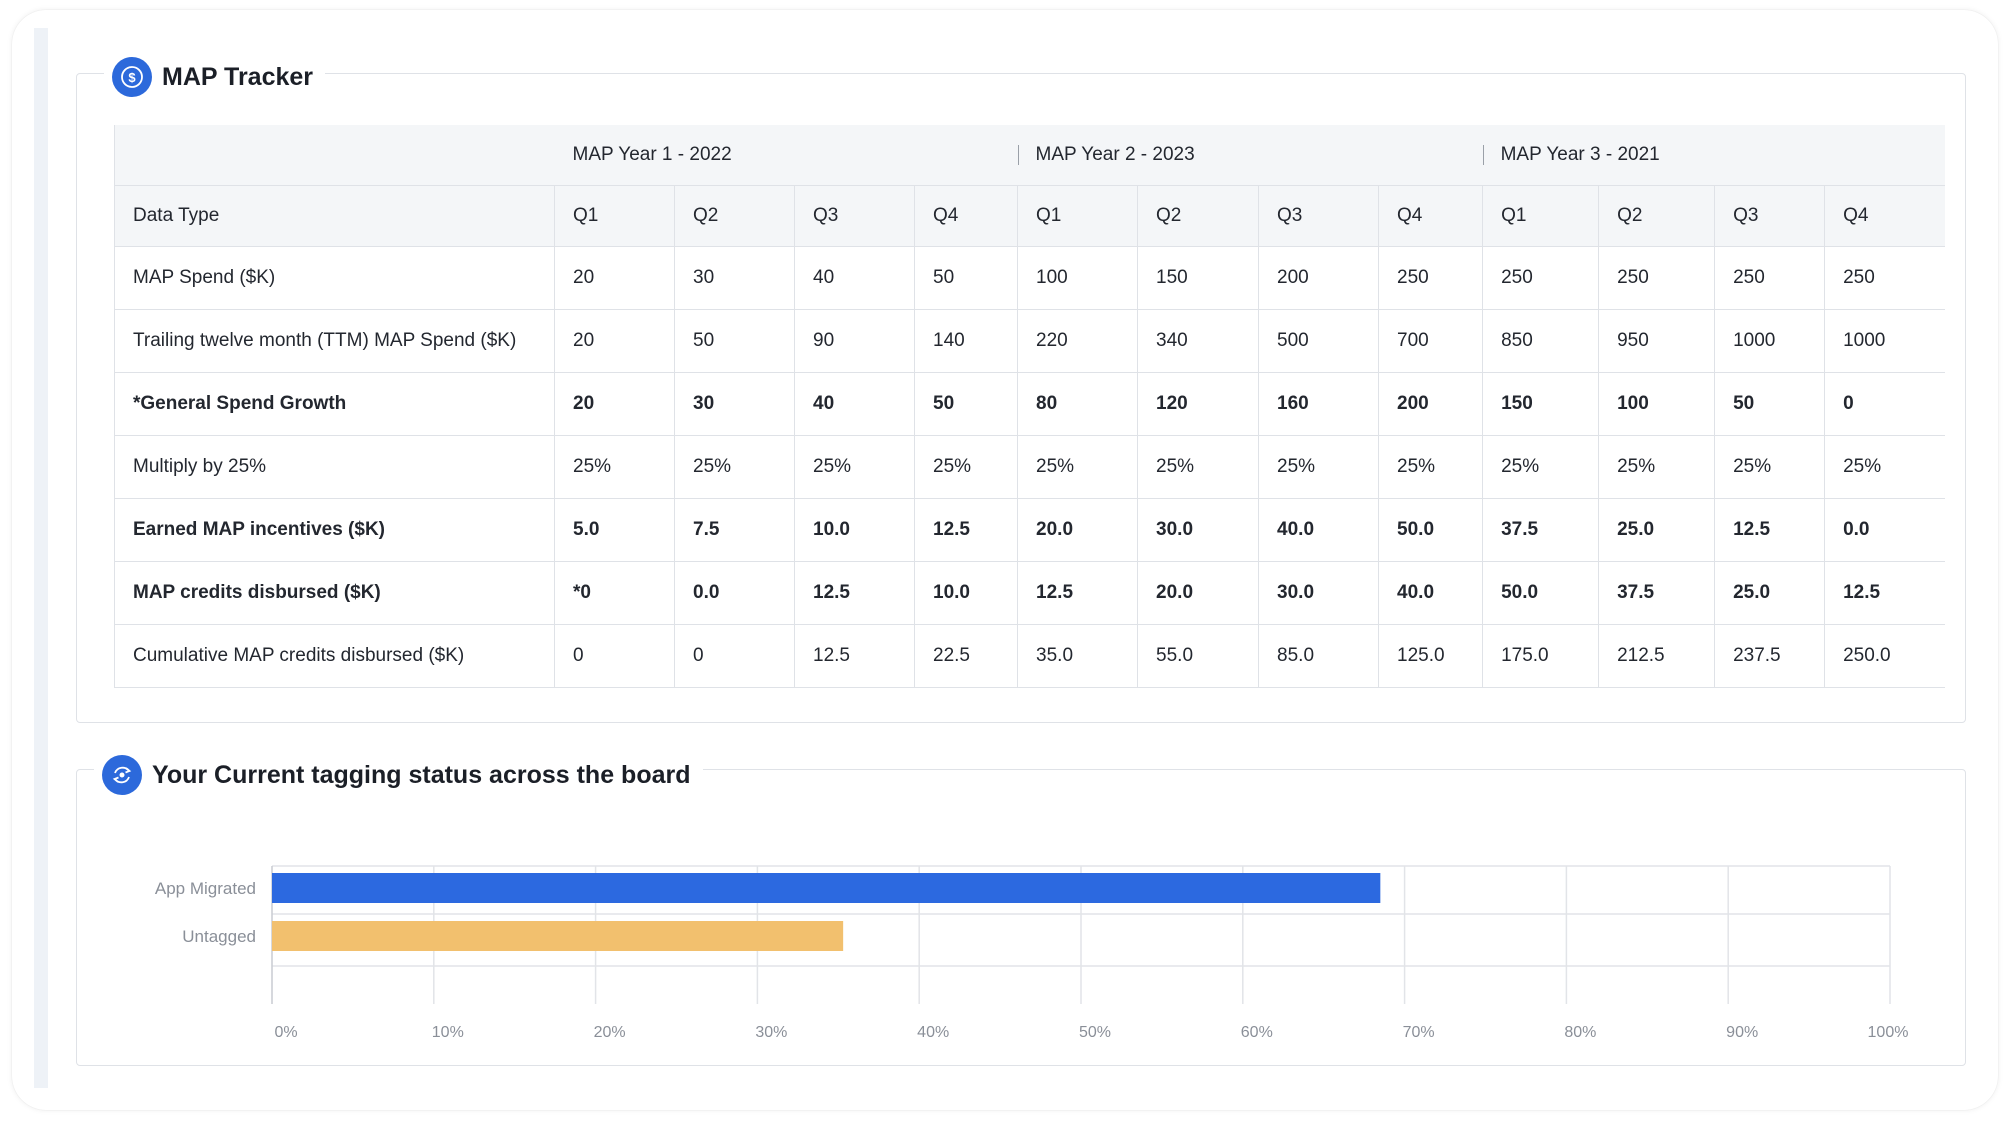  Describe the element at coordinates (826, 888) in the screenshot. I see `bar-app-migrated` at that location.